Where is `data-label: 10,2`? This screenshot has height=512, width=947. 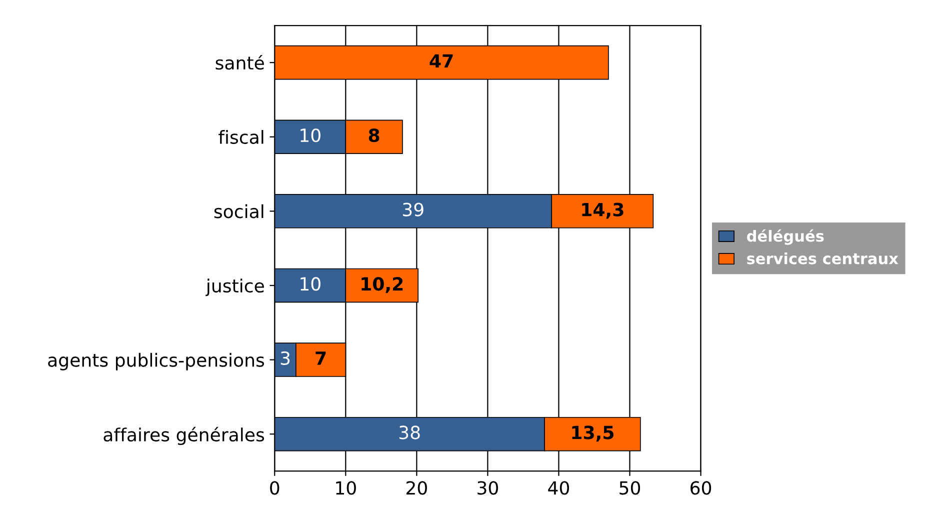
data-label: 10,2 is located at coordinates (382, 285).